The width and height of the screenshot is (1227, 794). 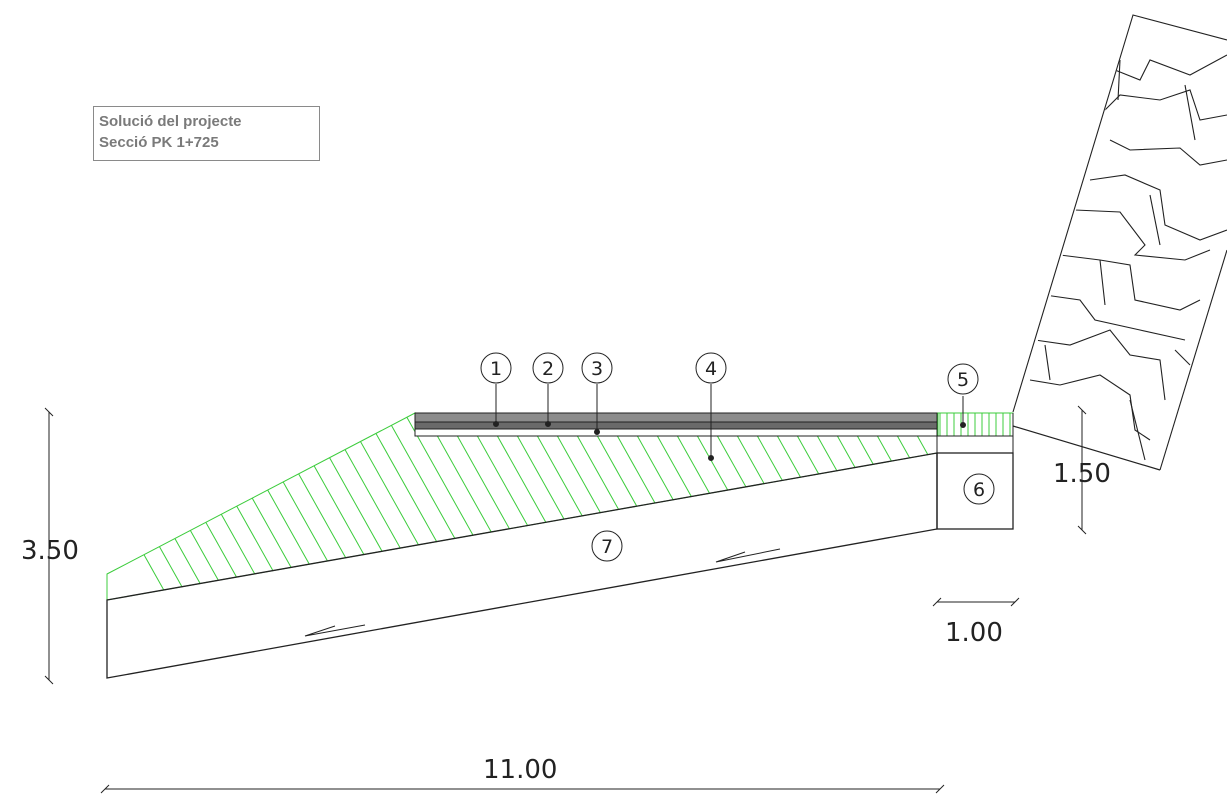 I want to click on callout-7: 7, so click(x=607, y=546).